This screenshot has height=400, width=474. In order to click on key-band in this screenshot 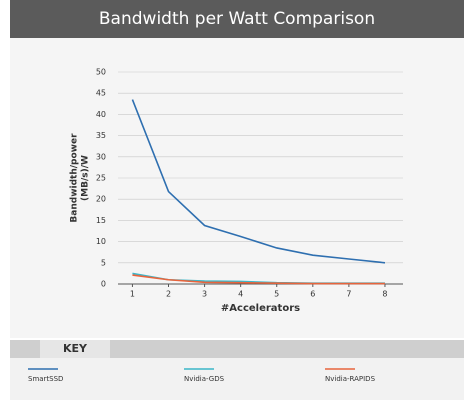, I will do `click(237, 349)`.